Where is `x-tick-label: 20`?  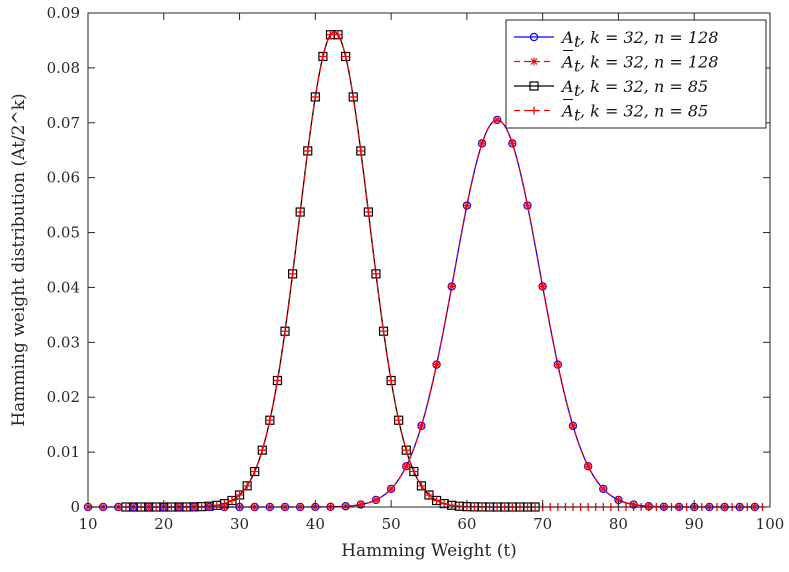
x-tick-label: 20 is located at coordinates (163, 524).